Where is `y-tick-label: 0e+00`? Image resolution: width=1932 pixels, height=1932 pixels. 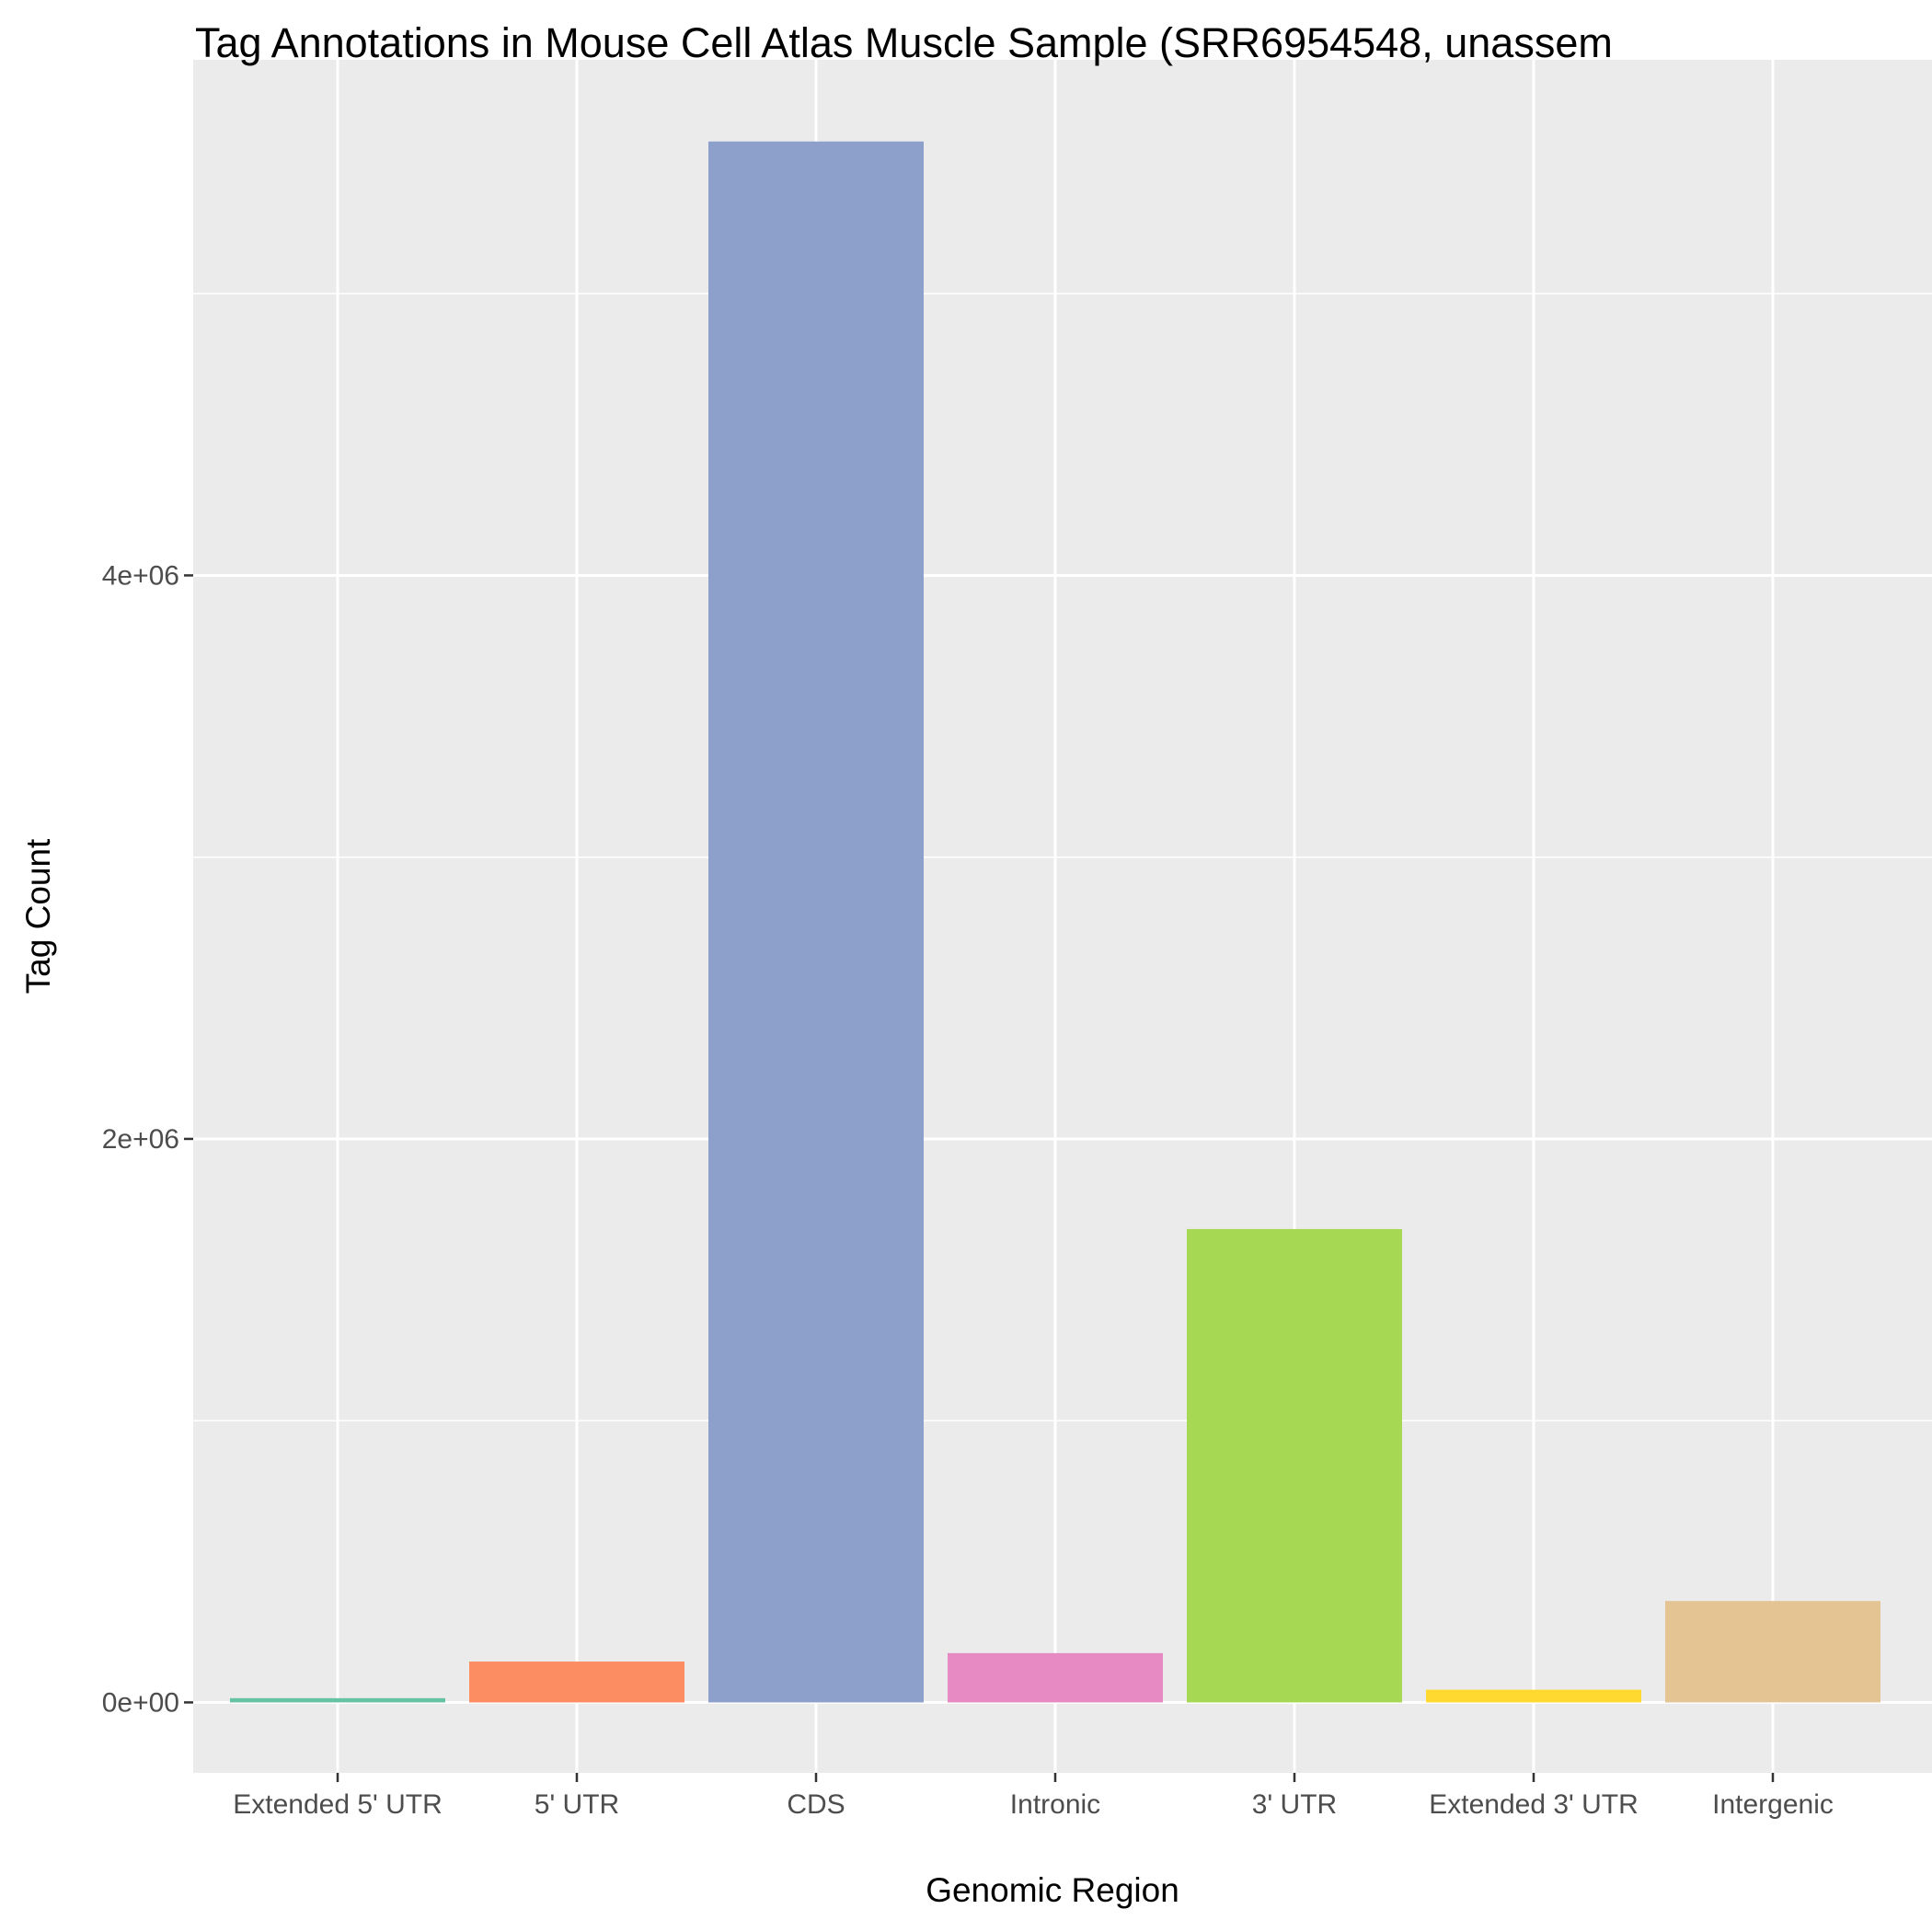 y-tick-label: 0e+00 is located at coordinates (140, 1702).